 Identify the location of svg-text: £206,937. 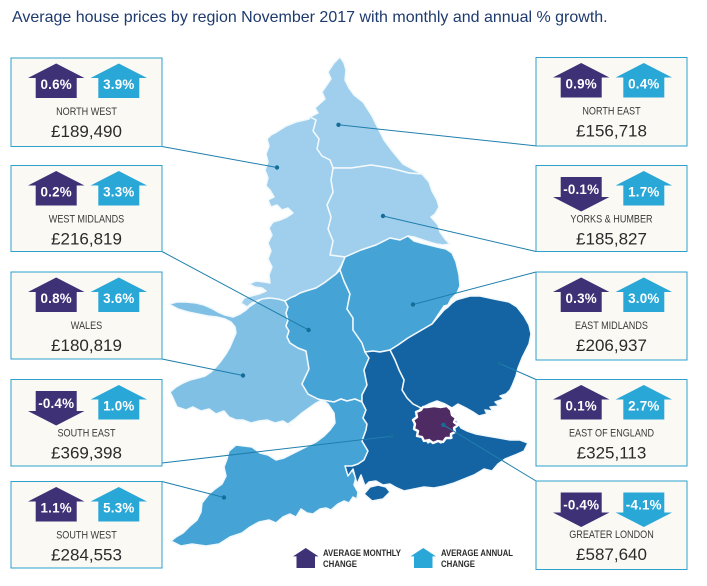
(611, 345).